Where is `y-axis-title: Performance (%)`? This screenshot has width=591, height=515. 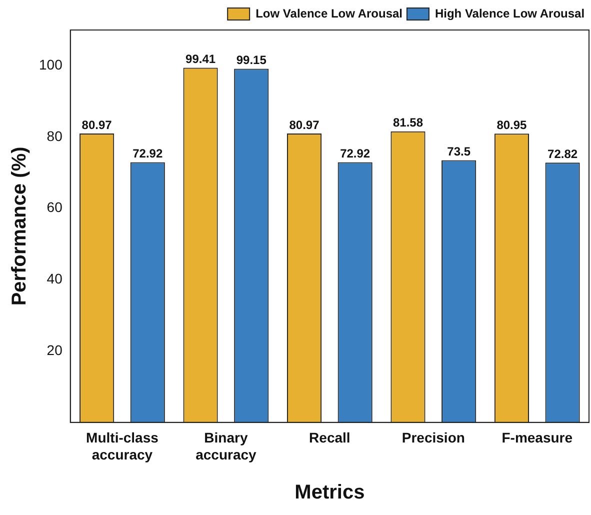
y-axis-title: Performance (%) is located at coordinates (19, 226).